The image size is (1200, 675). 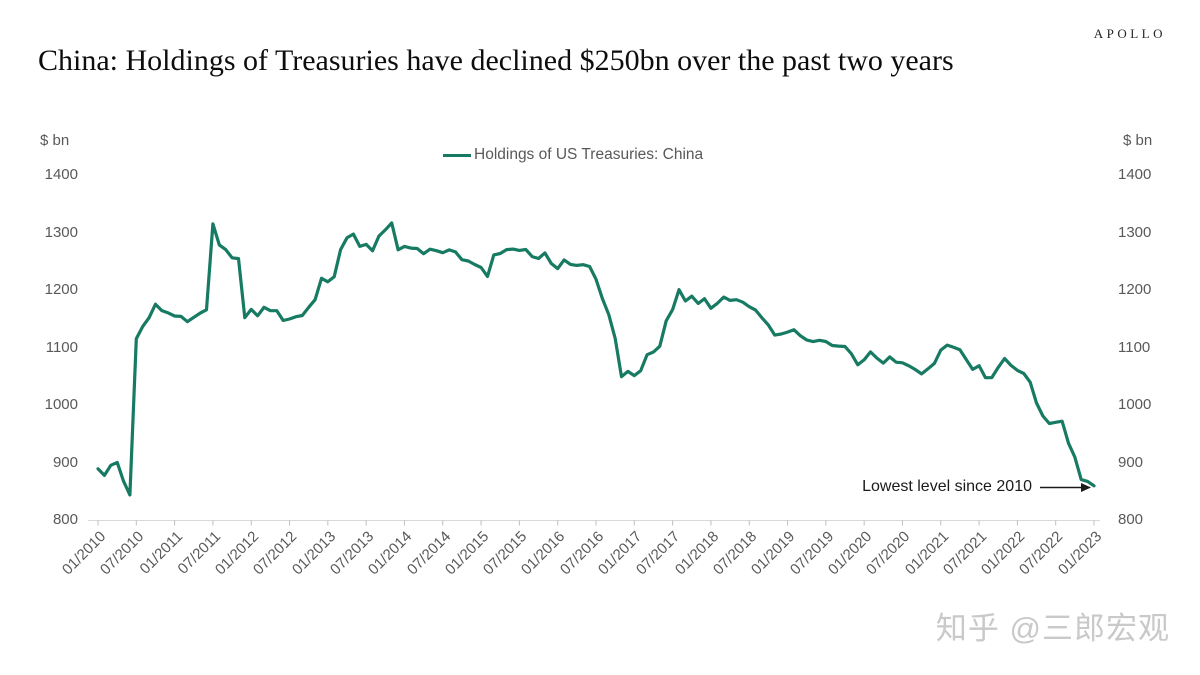 What do you see at coordinates (457, 155) in the screenshot?
I see `legend-line-swatch` at bounding box center [457, 155].